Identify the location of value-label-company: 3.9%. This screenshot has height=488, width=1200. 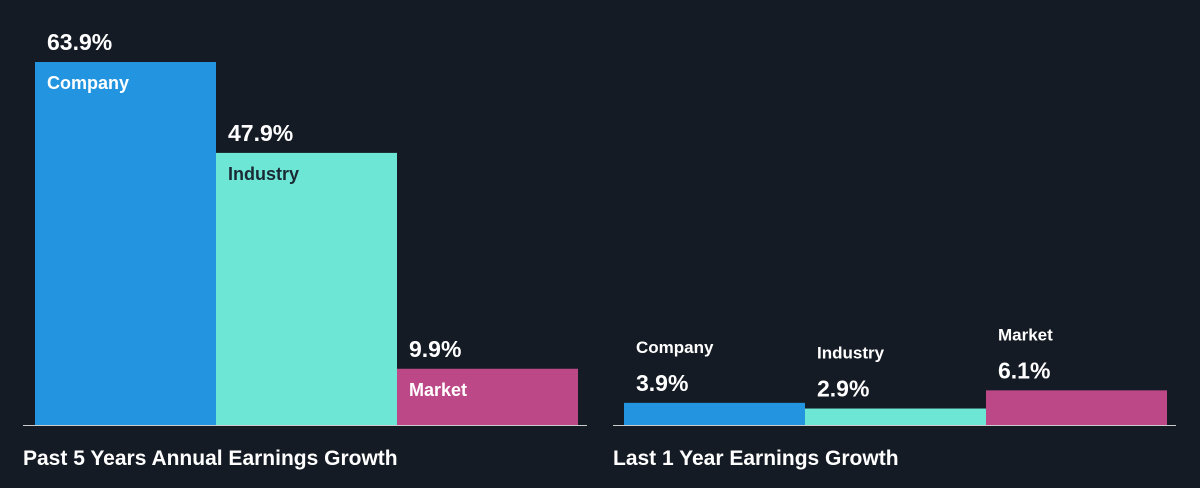
(662, 383).